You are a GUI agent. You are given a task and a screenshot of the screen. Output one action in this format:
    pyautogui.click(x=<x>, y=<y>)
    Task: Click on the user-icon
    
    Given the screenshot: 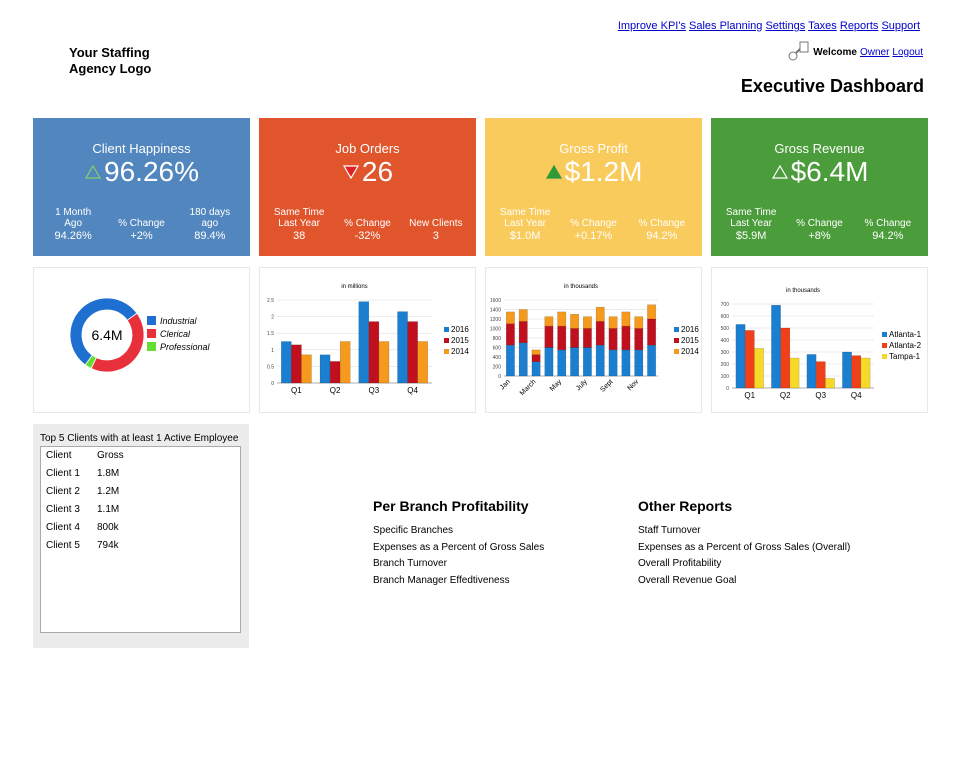 What is the action you would take?
    pyautogui.click(x=798, y=51)
    